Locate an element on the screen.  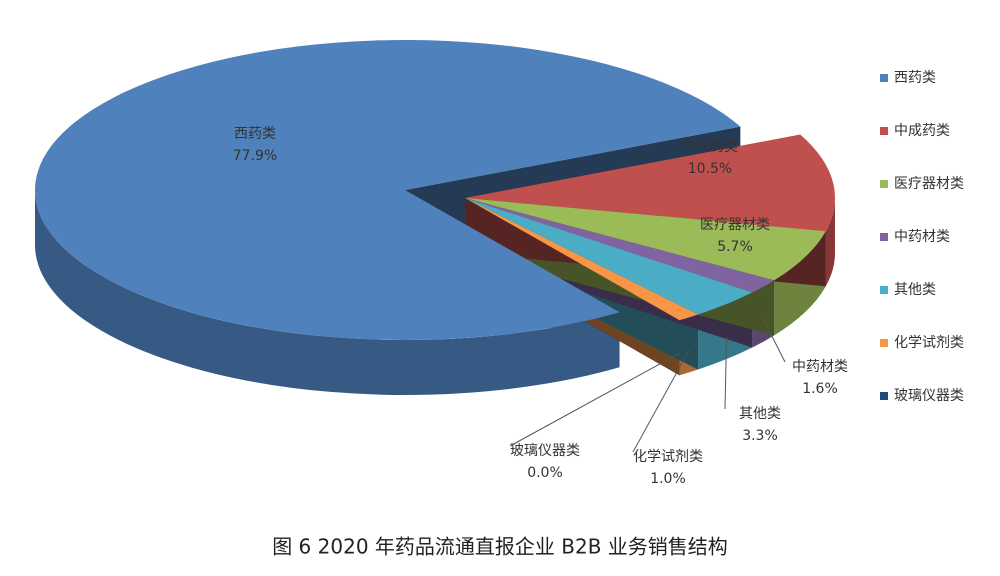
data-label-name: 西药类 is located at coordinates (255, 134).